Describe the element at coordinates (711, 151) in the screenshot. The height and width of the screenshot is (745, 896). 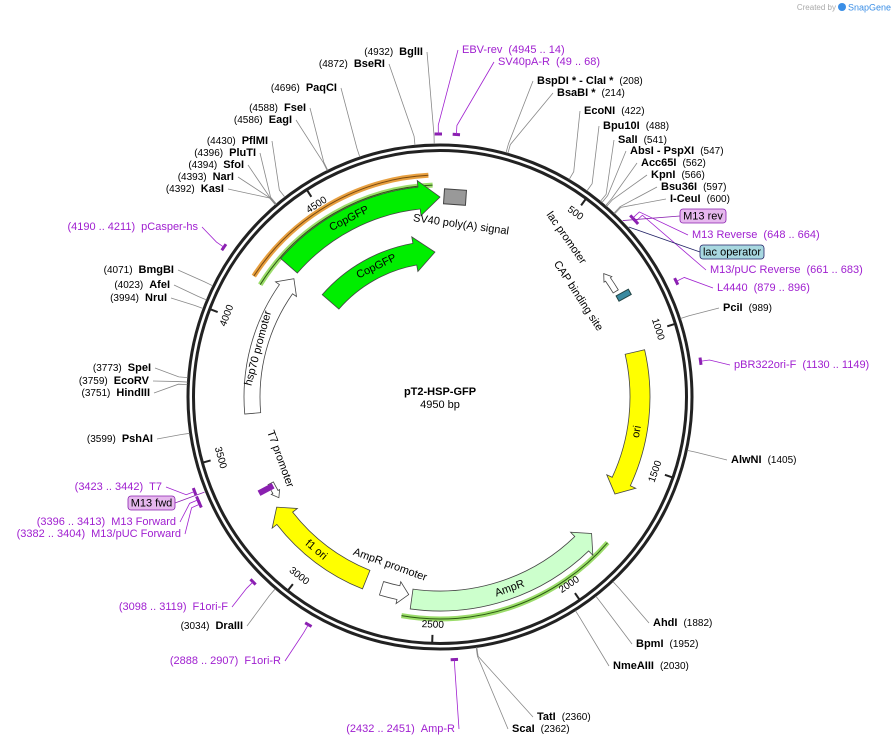
I see `site-label-part: (547)` at that location.